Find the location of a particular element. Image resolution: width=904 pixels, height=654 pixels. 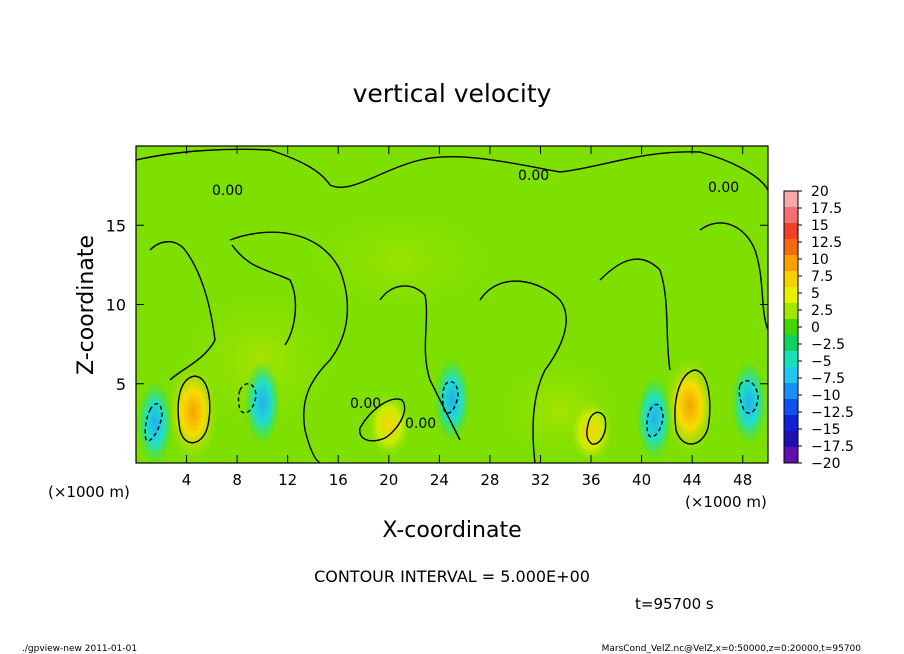

colorbar-label: −20 is located at coordinates (826, 464).